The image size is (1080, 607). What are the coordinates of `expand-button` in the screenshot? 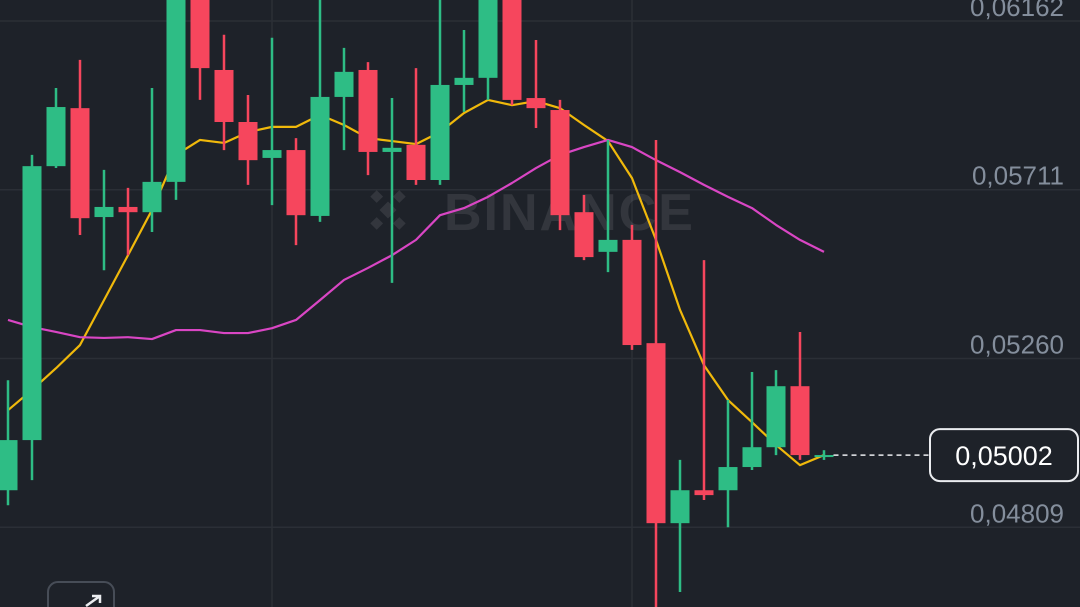 It's located at (81, 594).